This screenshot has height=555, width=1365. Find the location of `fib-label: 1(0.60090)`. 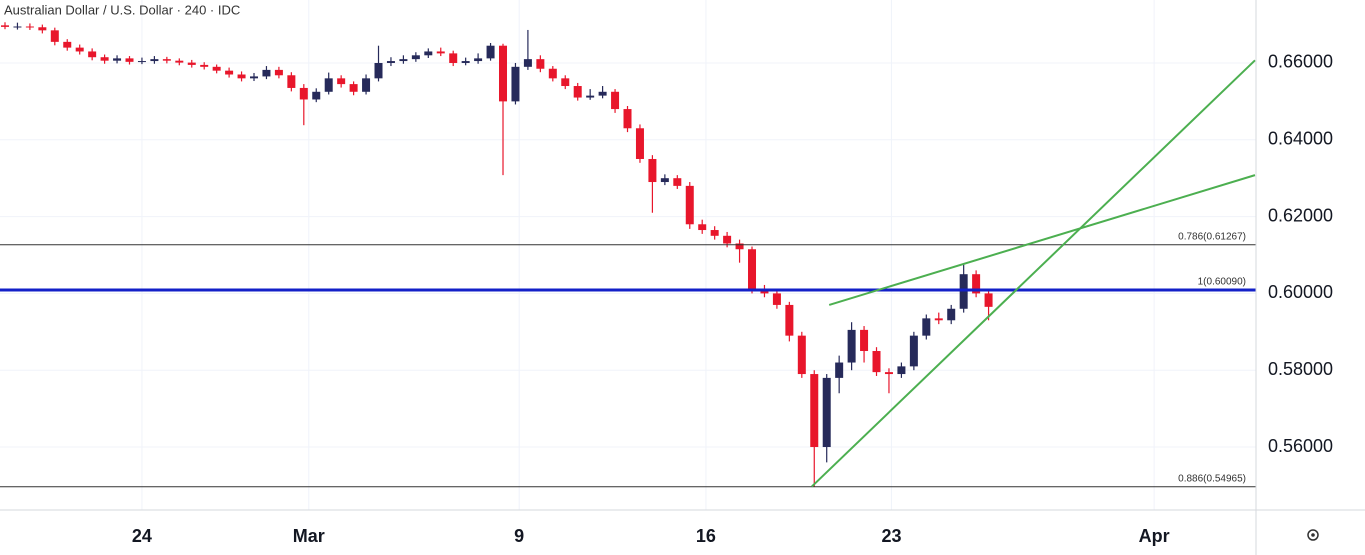

fib-label: 1(0.60090) is located at coordinates (1222, 282).